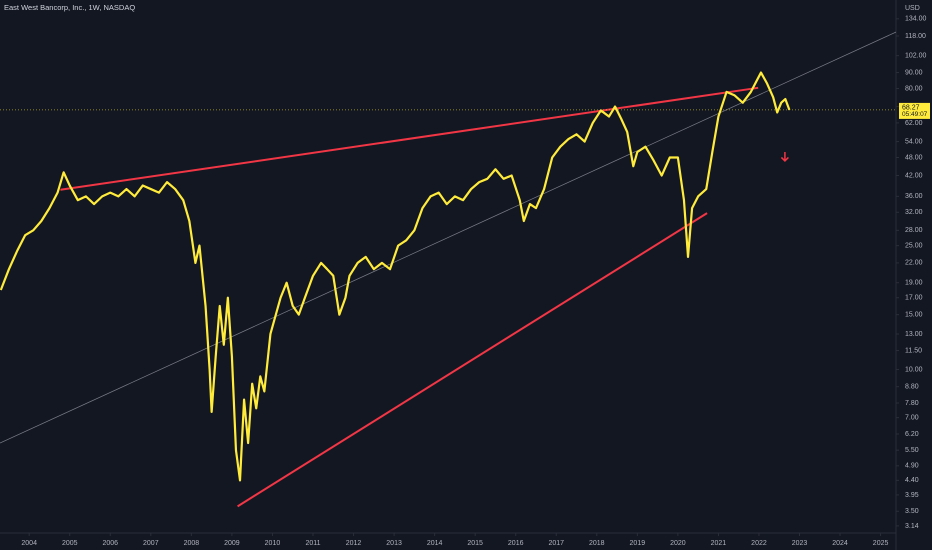 The width and height of the screenshot is (932, 550). What do you see at coordinates (914, 72) in the screenshot?
I see `y-tick-label: 90.00` at bounding box center [914, 72].